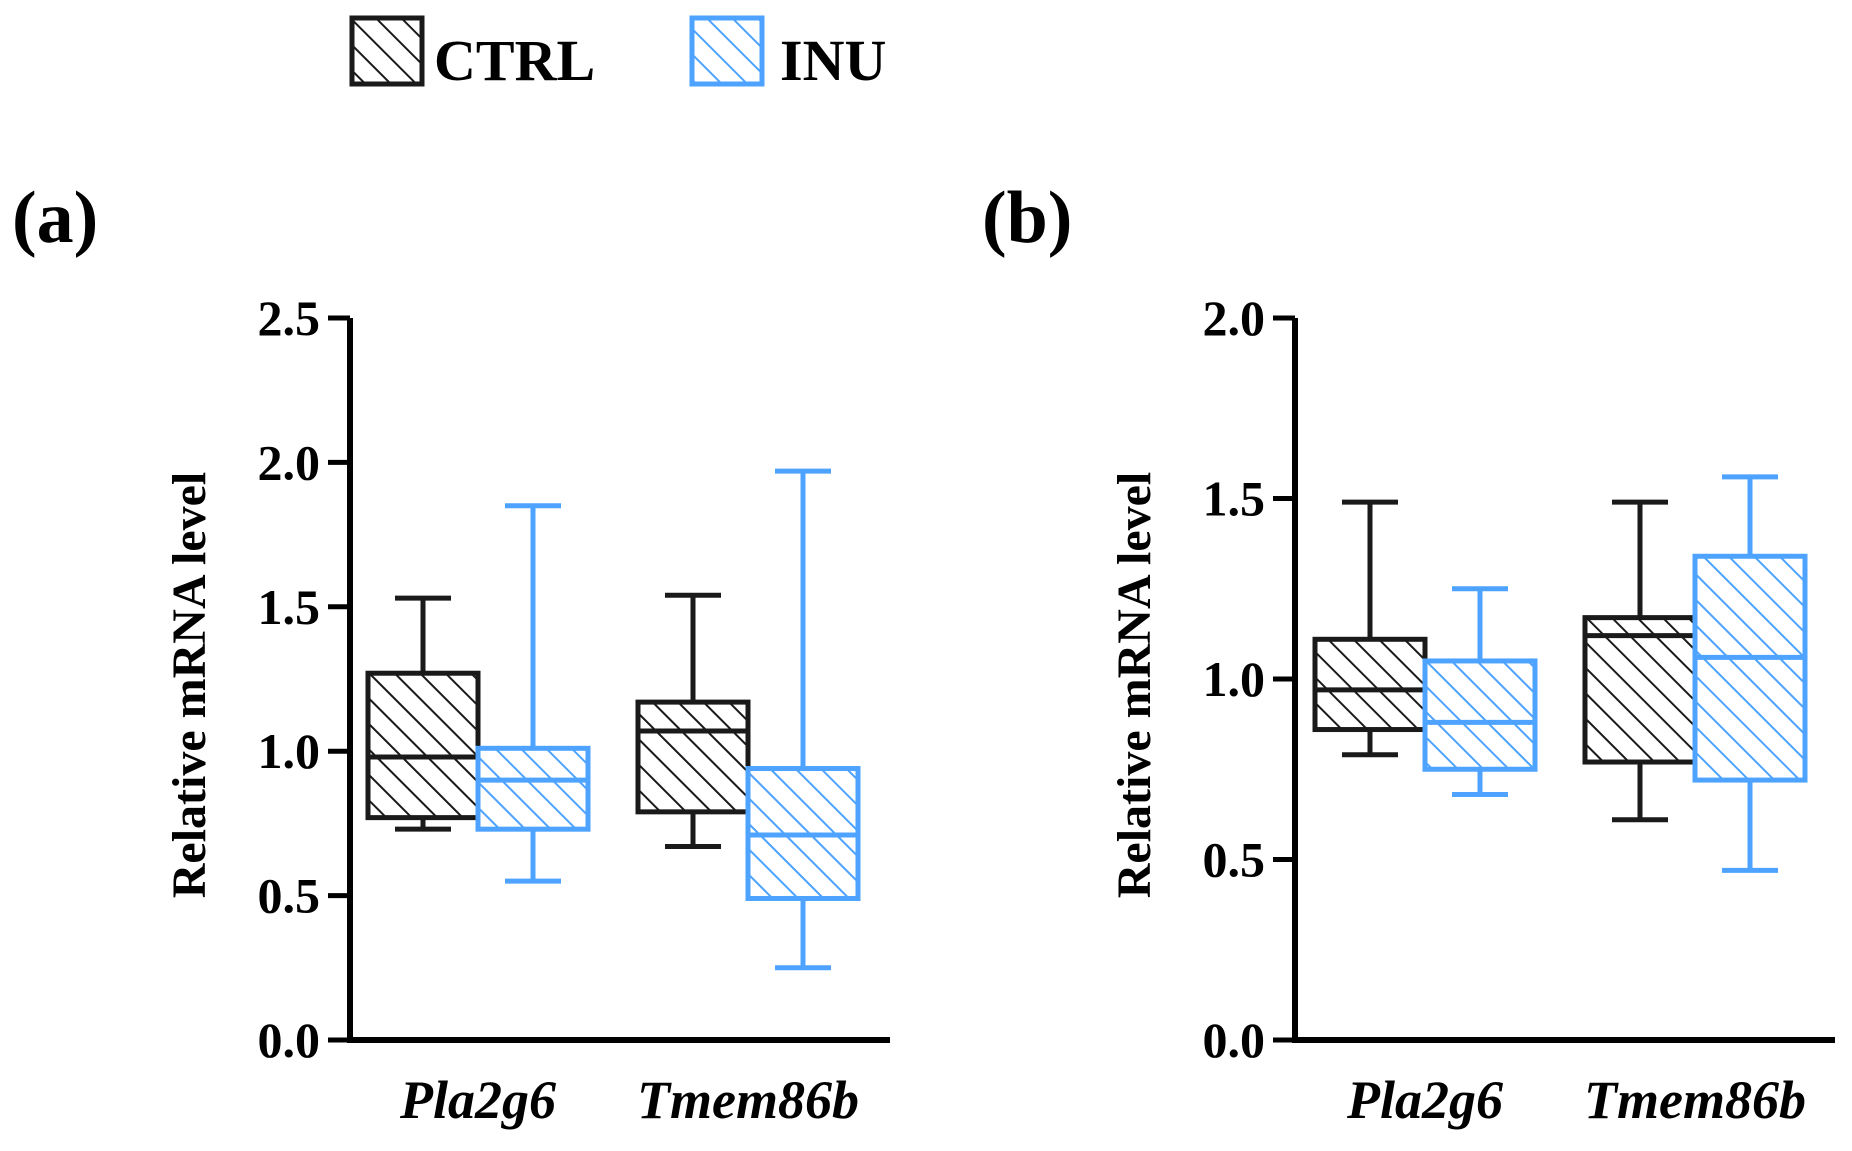 This screenshot has height=1151, width=1852. Describe the element at coordinates (387, 51) in the screenshot. I see `legend-swatch-ctrl` at that location.